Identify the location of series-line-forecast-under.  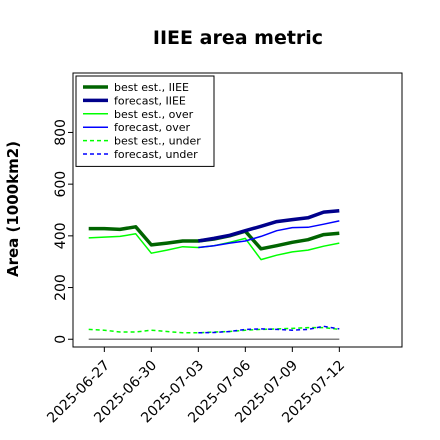
(269, 329).